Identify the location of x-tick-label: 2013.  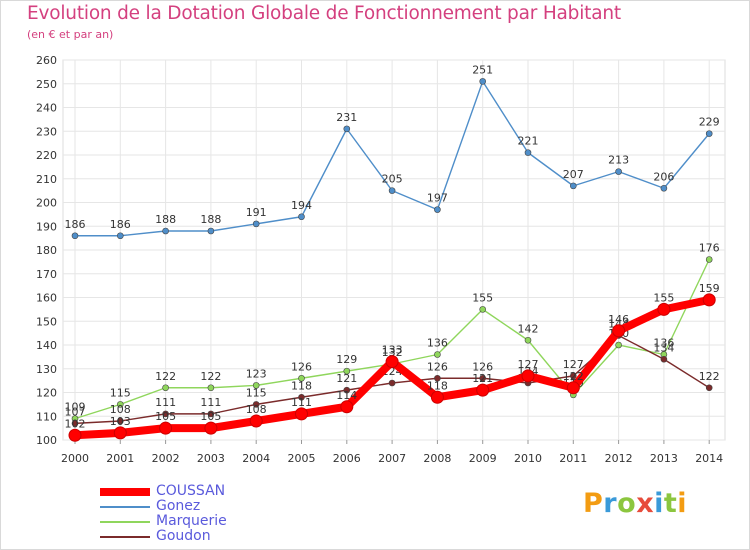
(664, 458).